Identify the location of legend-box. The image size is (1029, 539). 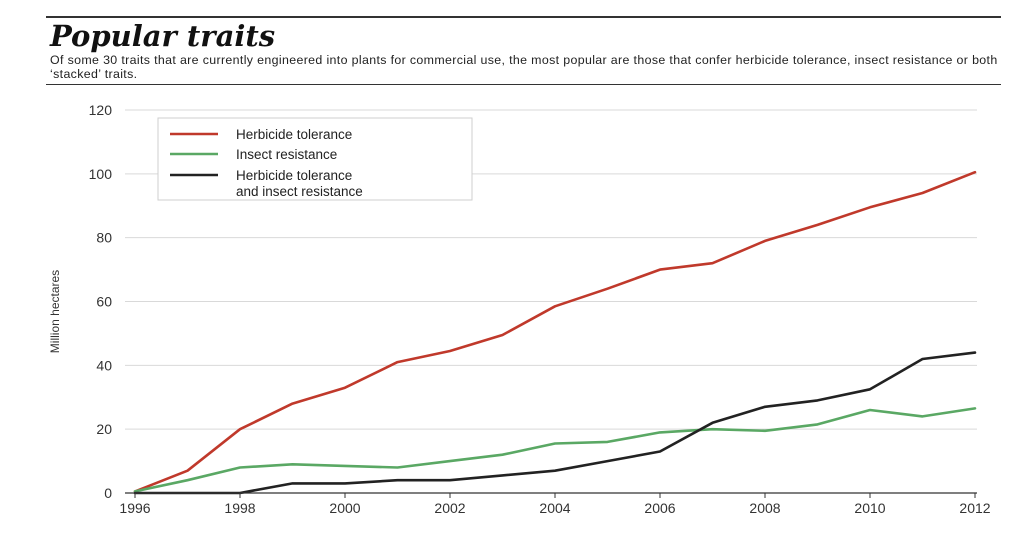
(315, 159).